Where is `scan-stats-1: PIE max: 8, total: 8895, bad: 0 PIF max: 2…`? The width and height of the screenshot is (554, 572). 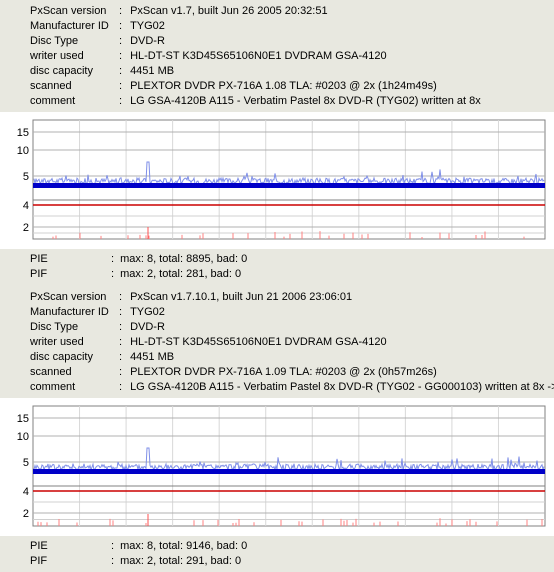
scan-stats-1: PIE max: 8, total: 8895, bad: 0 PIF max: 2… is located at coordinates (277, 267).